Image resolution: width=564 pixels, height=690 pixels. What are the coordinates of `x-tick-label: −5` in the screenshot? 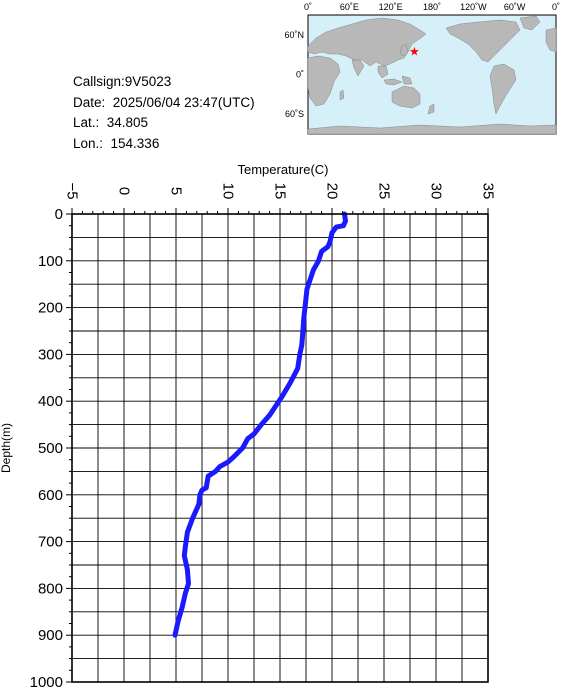 It's located at (72, 190).